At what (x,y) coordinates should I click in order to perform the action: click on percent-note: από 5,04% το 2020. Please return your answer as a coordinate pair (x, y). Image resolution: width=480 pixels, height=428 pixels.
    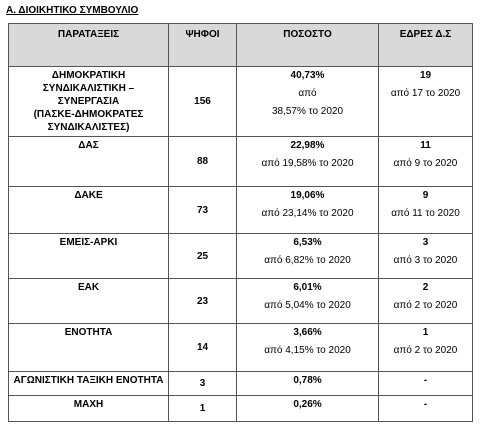
    Looking at the image, I should click on (307, 305).